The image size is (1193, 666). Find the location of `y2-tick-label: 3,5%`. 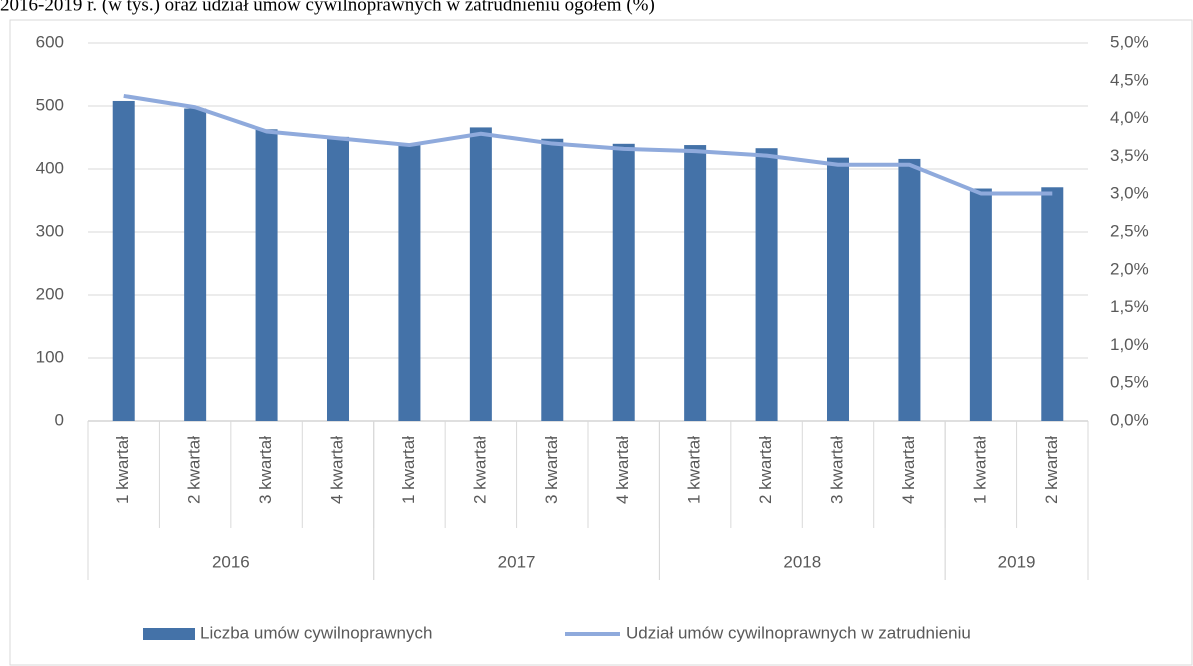

y2-tick-label: 3,5% is located at coordinates (1129, 155).